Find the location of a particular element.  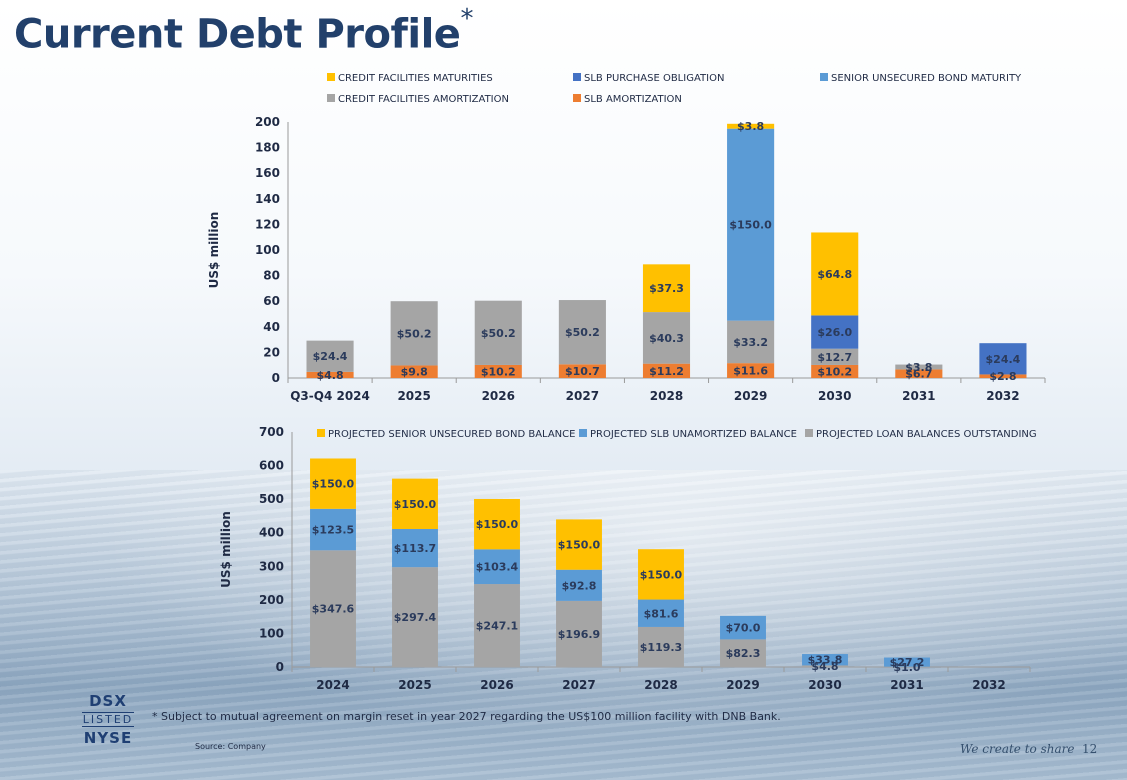

chart2-legend-label: PROJECTED SENIOR UNSECURED BOND BALANCE is located at coordinates (451, 434).